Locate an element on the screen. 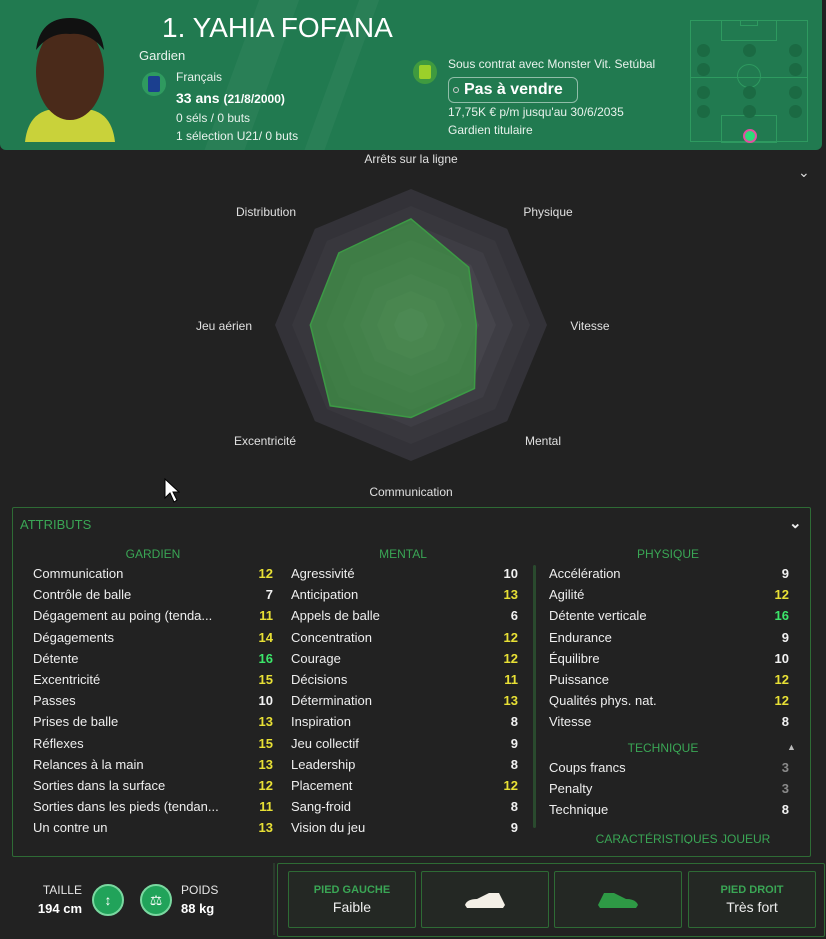 The height and width of the screenshot is (939, 826). weight-value: 88 kg is located at coordinates (198, 908).